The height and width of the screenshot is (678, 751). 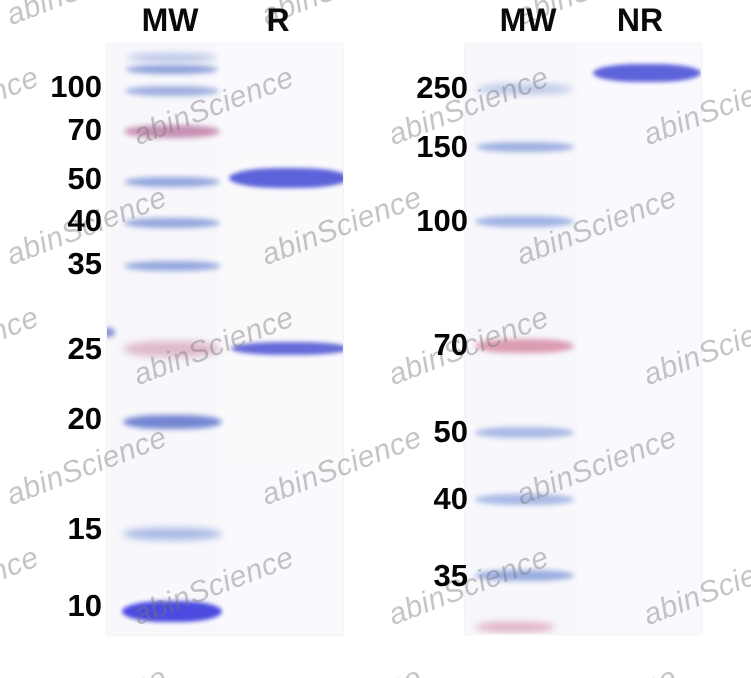 I want to click on lane-header-mw-left: MW, so click(x=170, y=20).